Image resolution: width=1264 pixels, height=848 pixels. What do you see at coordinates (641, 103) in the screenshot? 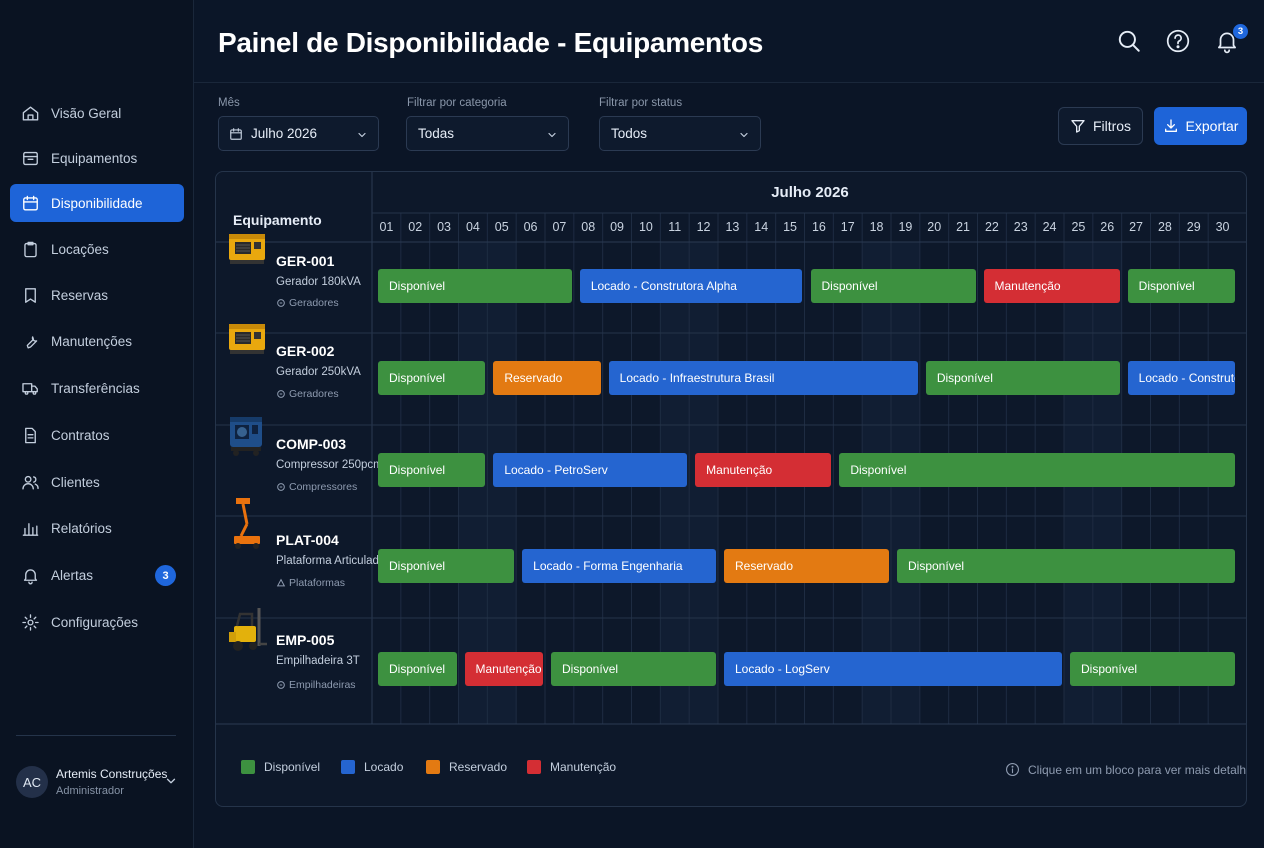
I see `status-filter-label: Filtrar por status` at bounding box center [641, 103].